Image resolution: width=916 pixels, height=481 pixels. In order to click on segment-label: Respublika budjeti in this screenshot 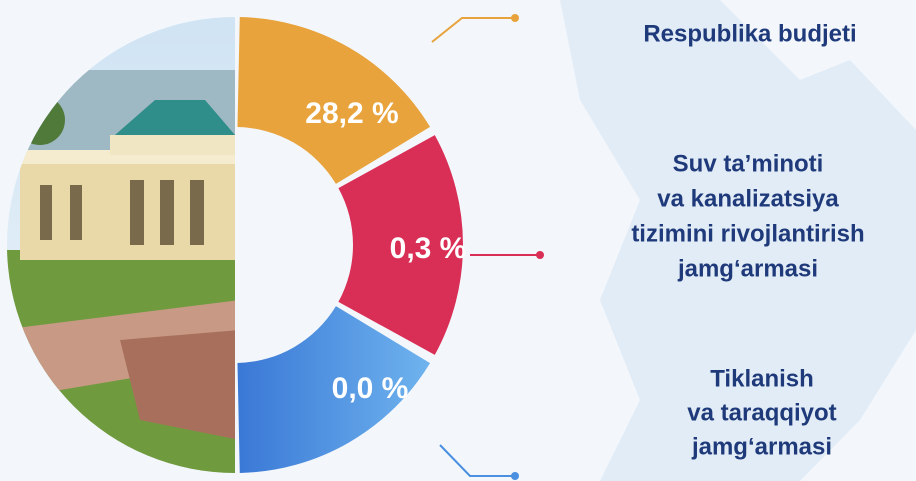, I will do `click(749, 33)`.